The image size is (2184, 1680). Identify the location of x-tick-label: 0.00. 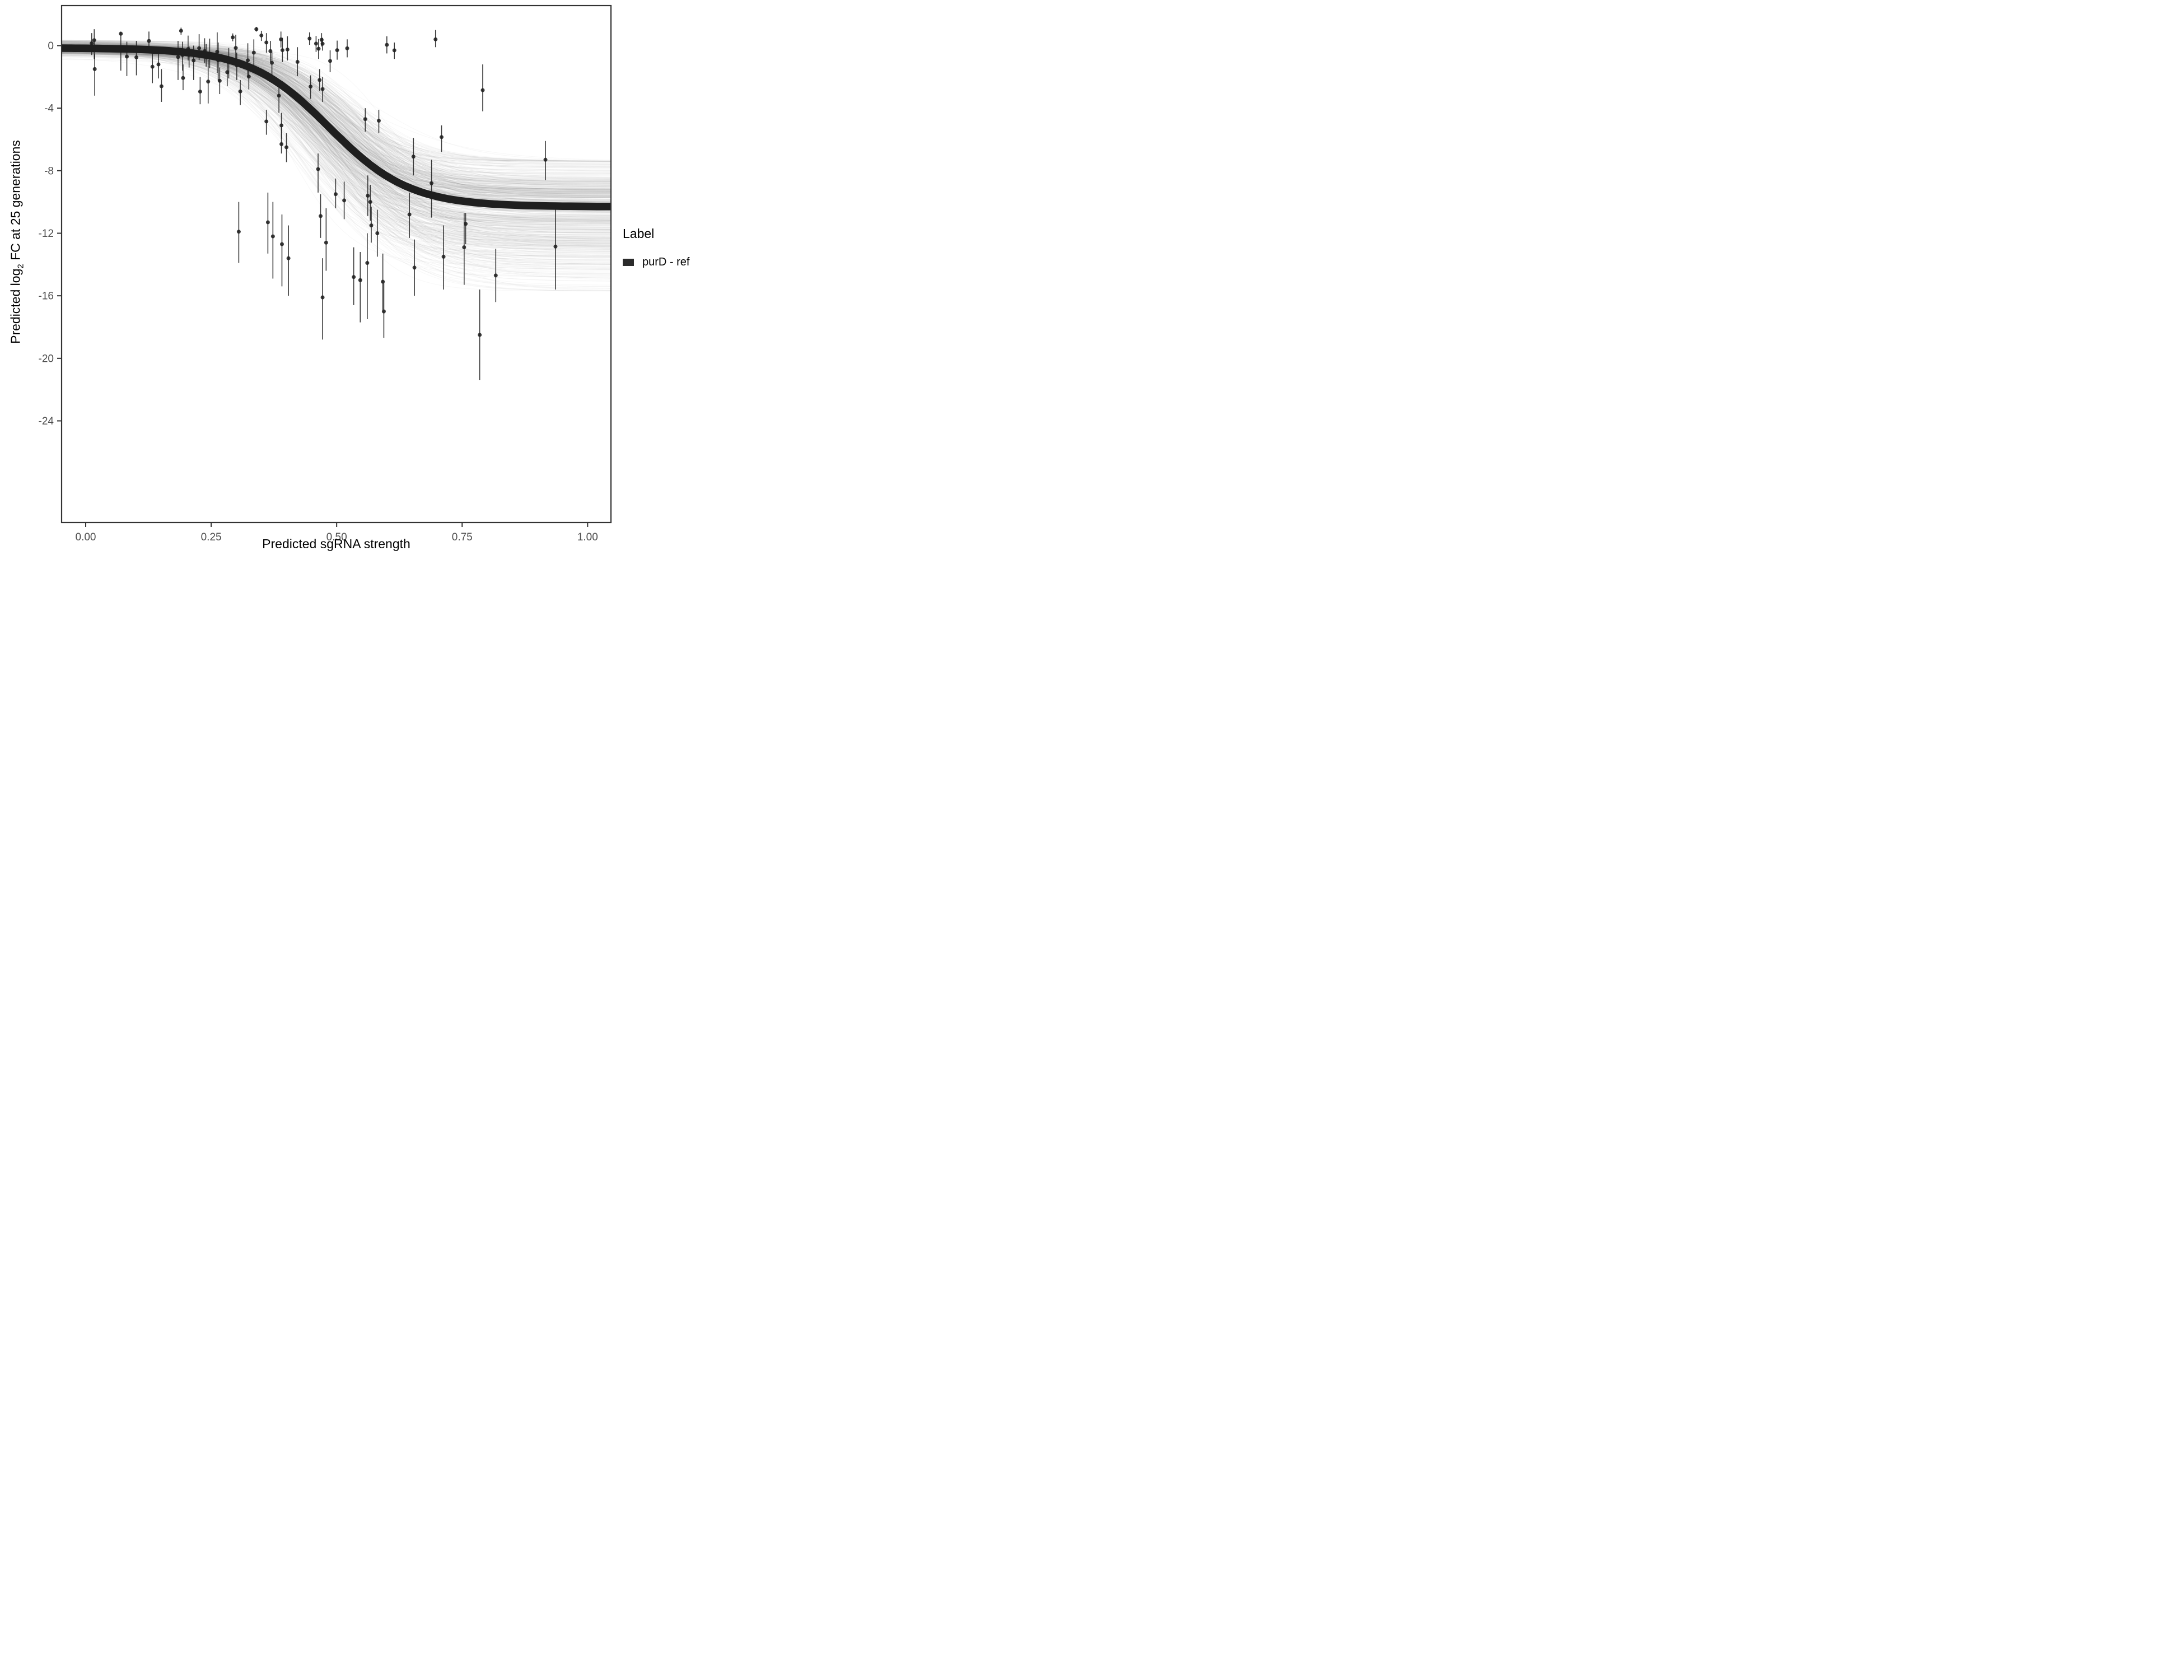
(86, 537).